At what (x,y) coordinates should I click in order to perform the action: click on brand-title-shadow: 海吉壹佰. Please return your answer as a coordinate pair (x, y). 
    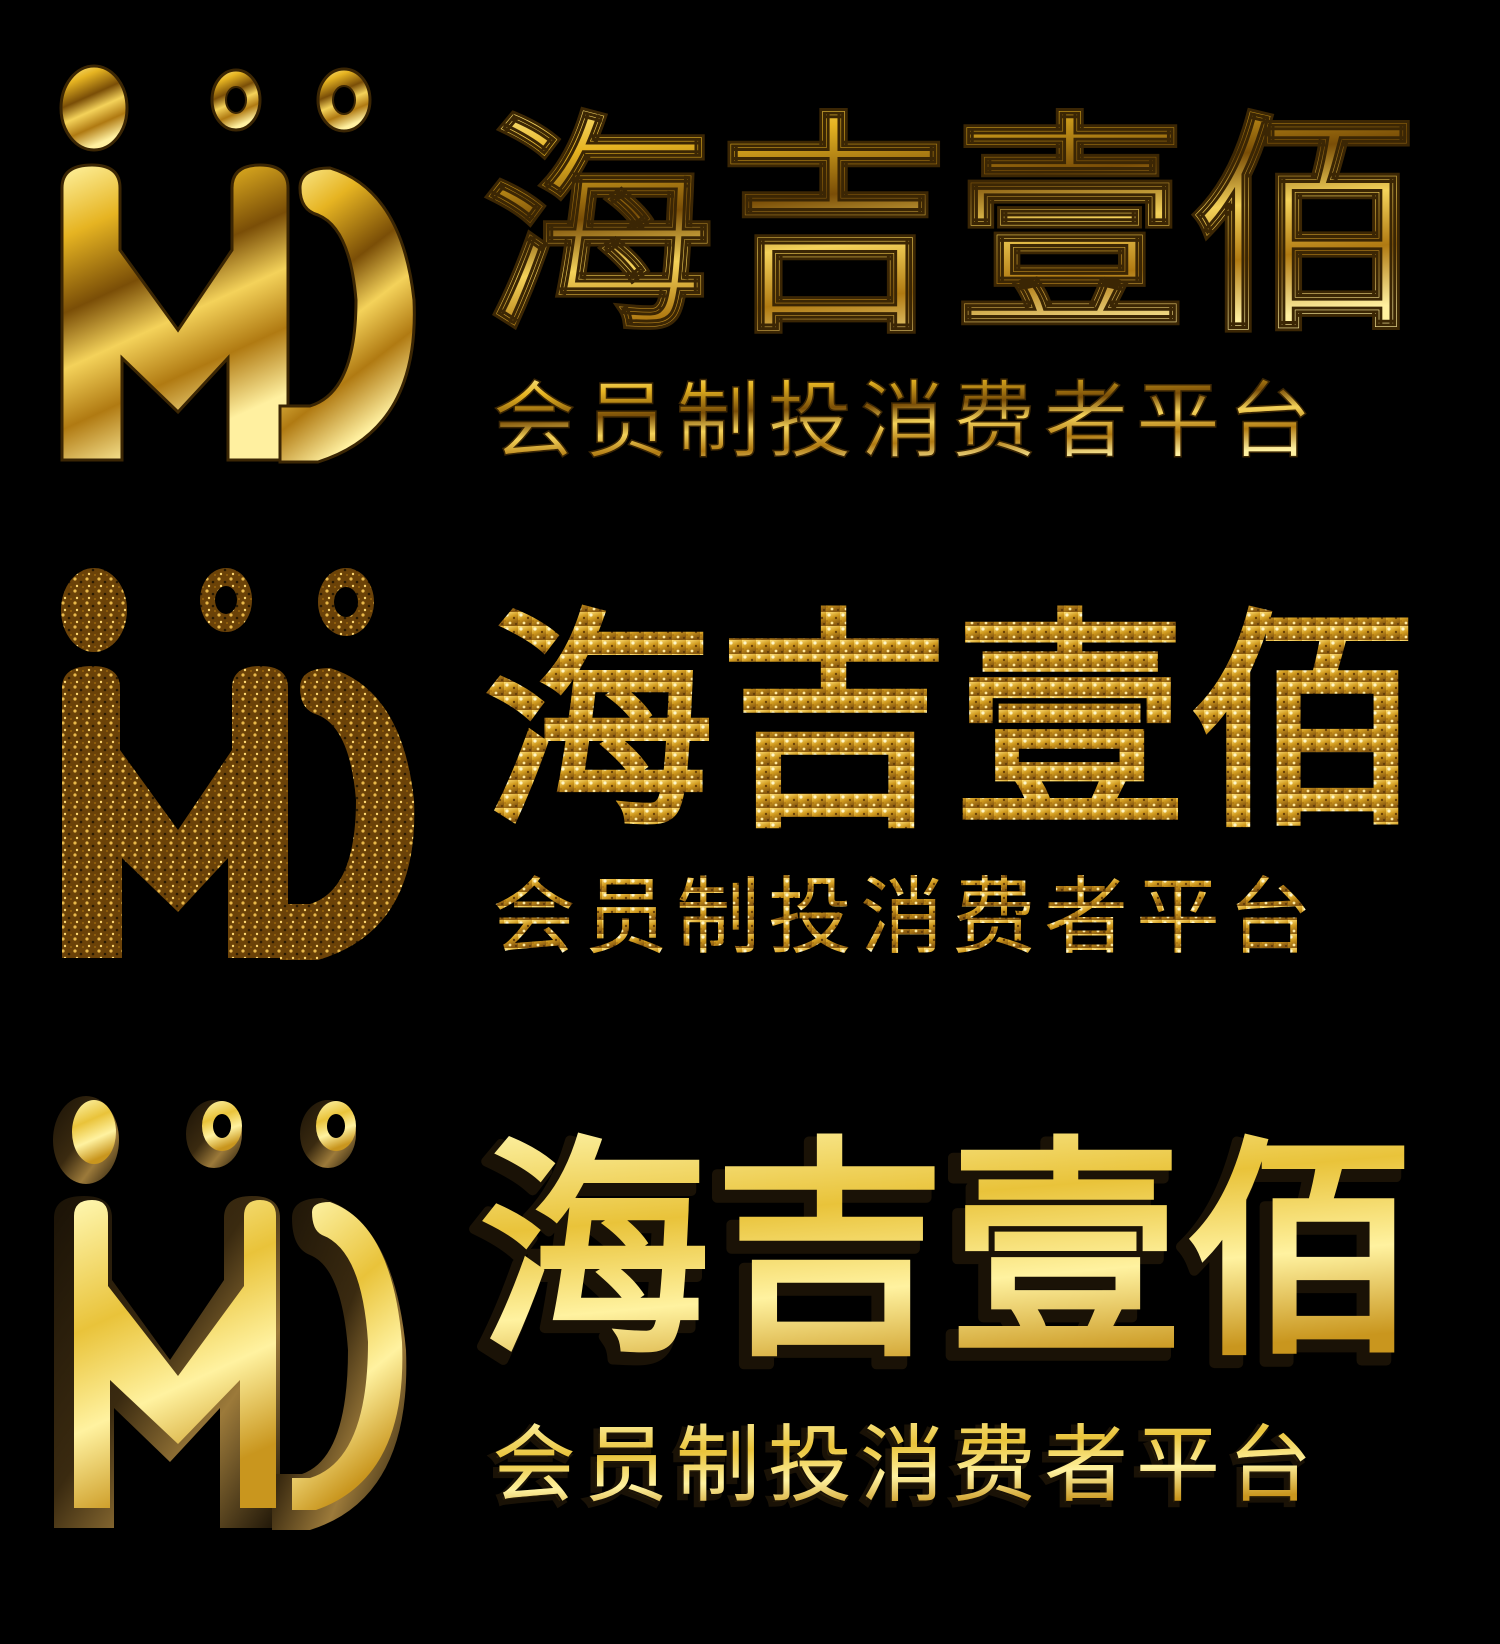
    Looking at the image, I should click on (942, 1260).